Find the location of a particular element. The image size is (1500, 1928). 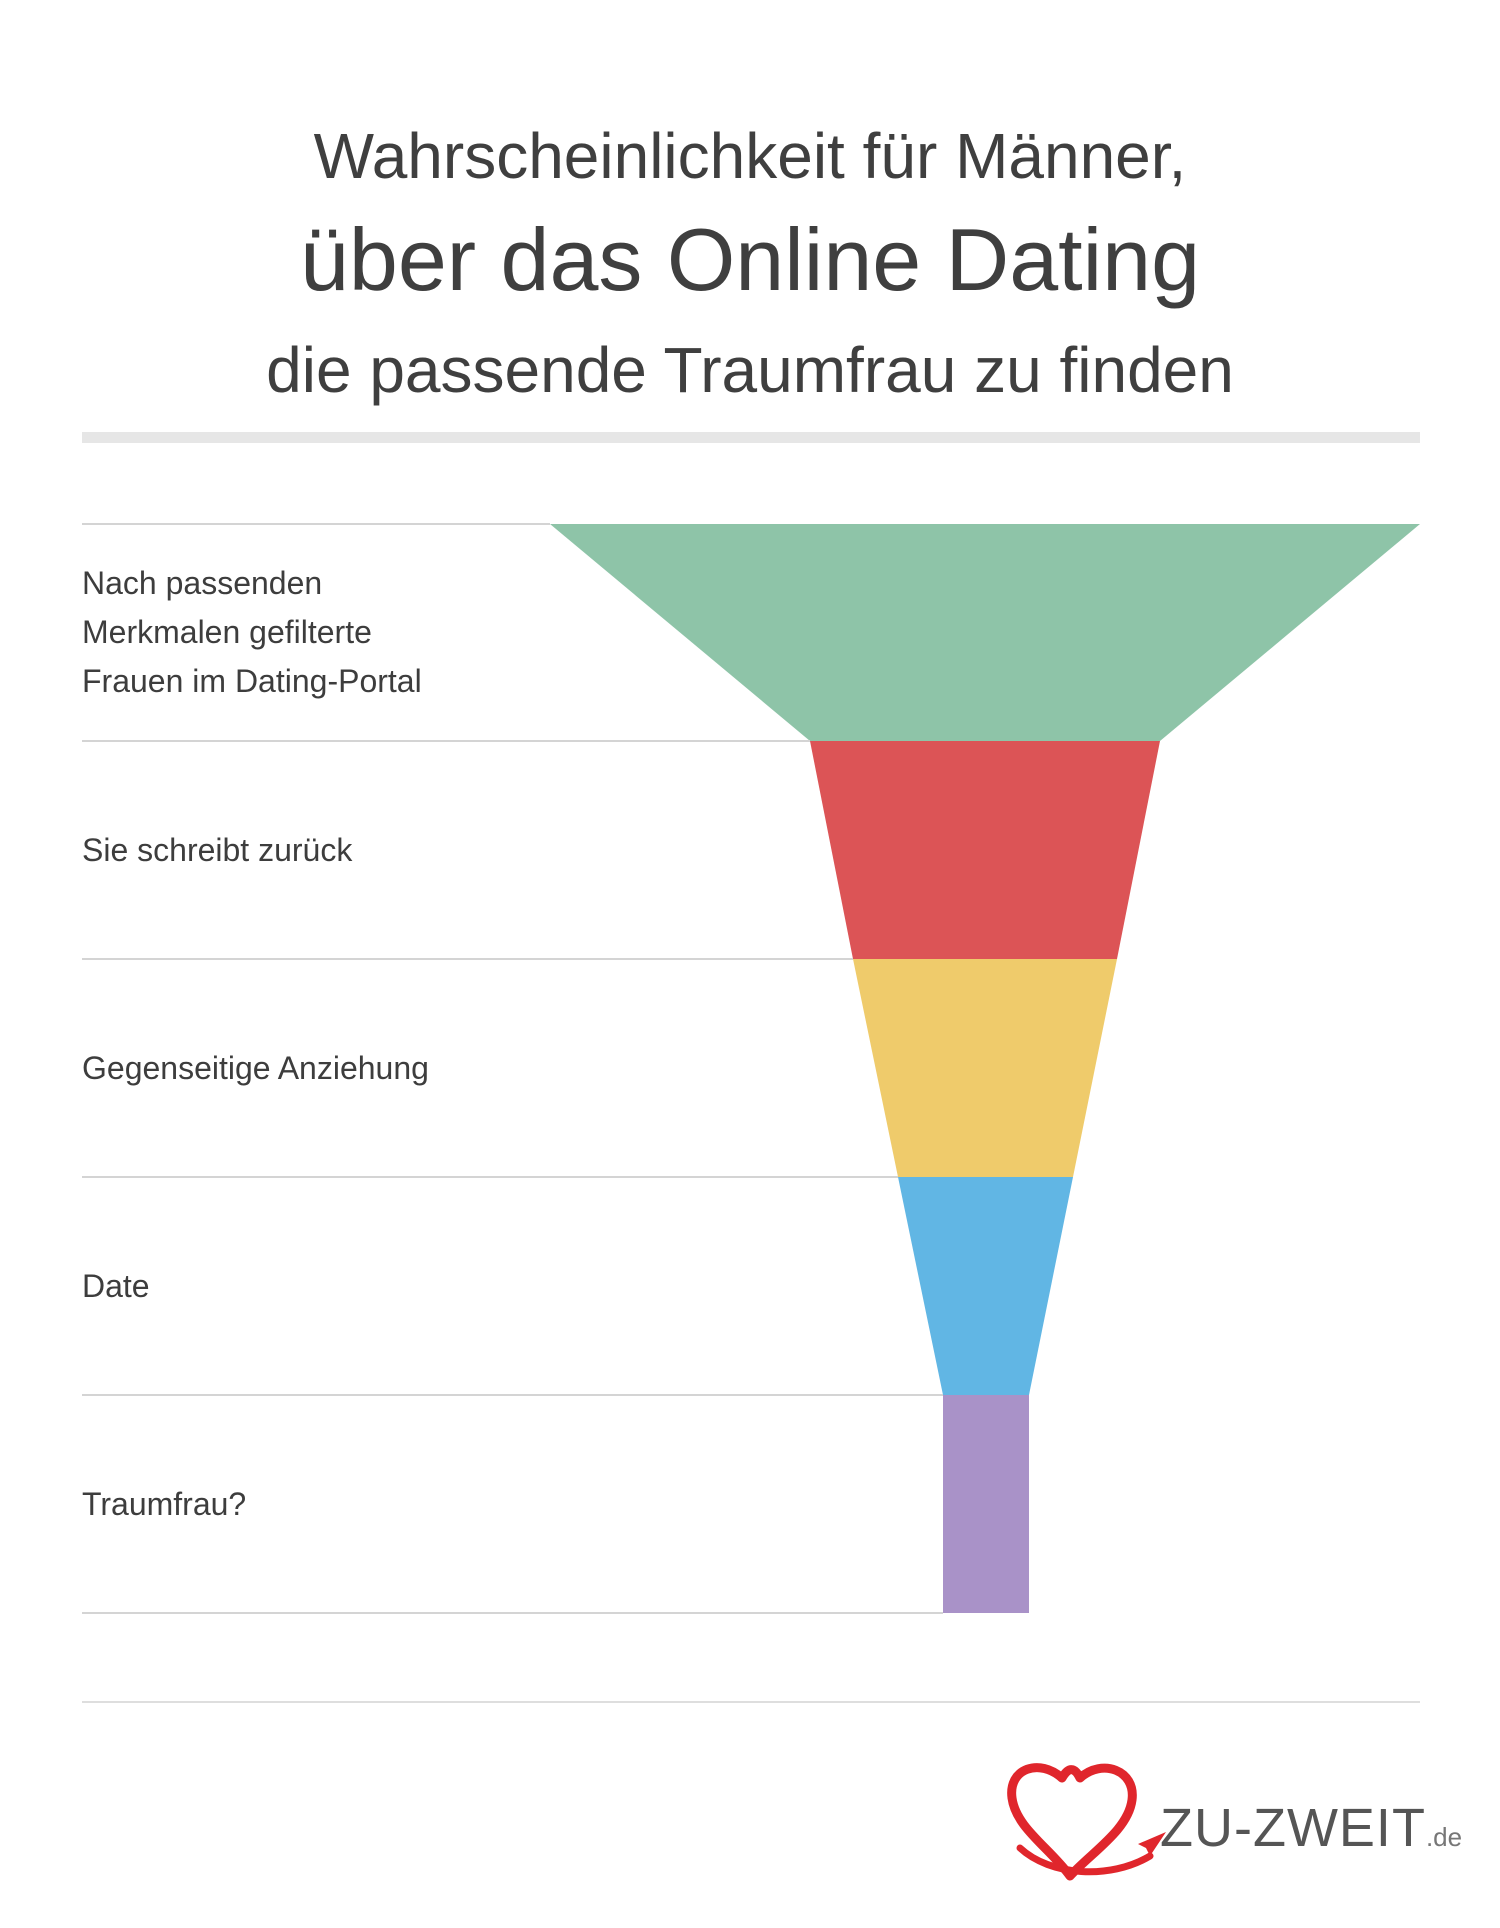

heart-logo-icon is located at coordinates (1085, 1818).